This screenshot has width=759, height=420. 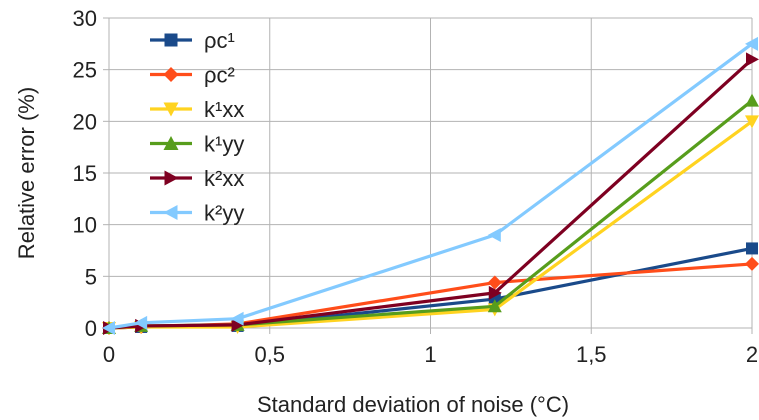 I want to click on x-axis-ticks: 0 0,5 1 1,5 2, so click(x=430, y=354).